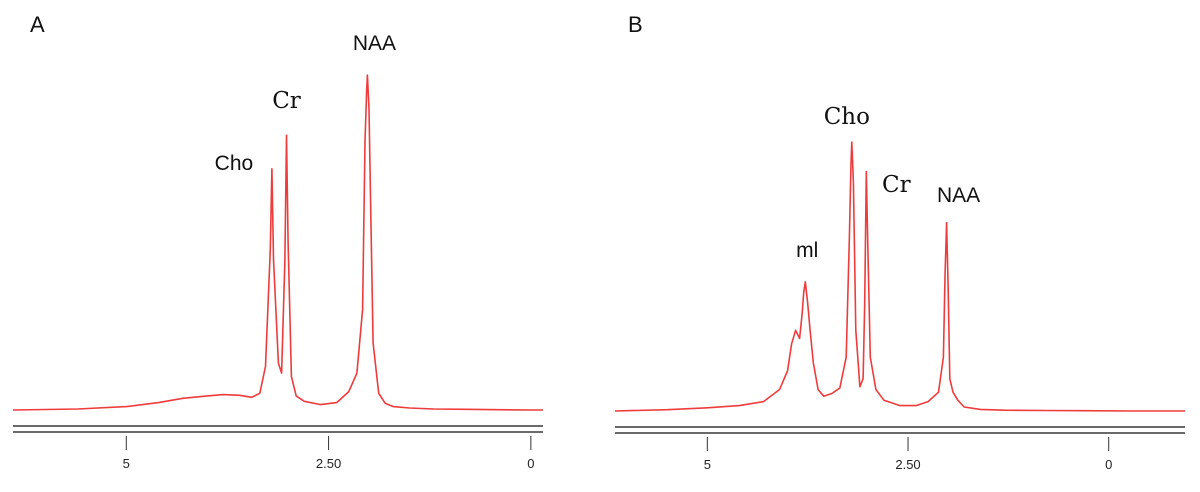 This screenshot has height=492, width=1200. I want to click on panel-label: A, so click(37, 24).